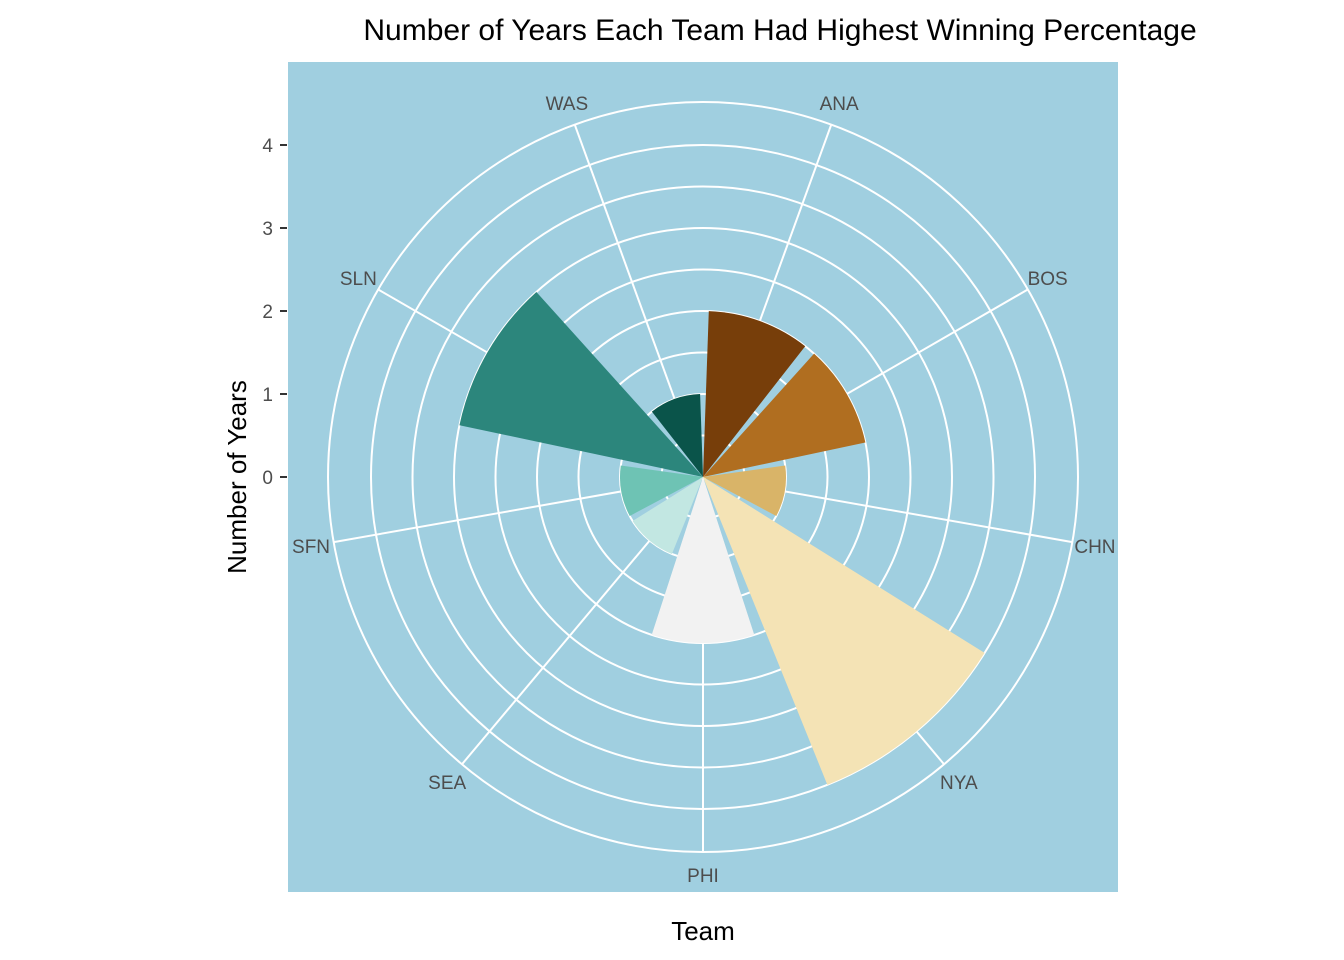  Describe the element at coordinates (567, 104) in the screenshot. I see `category-label: WAS` at that location.